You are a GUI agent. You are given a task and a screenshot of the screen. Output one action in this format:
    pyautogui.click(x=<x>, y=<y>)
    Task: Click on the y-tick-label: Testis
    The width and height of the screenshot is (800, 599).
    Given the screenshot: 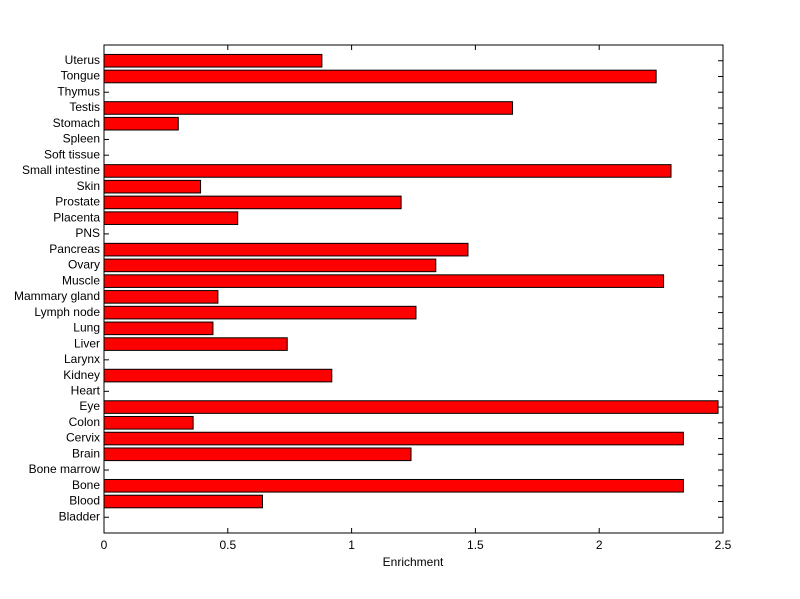 What is the action you would take?
    pyautogui.click(x=84, y=107)
    